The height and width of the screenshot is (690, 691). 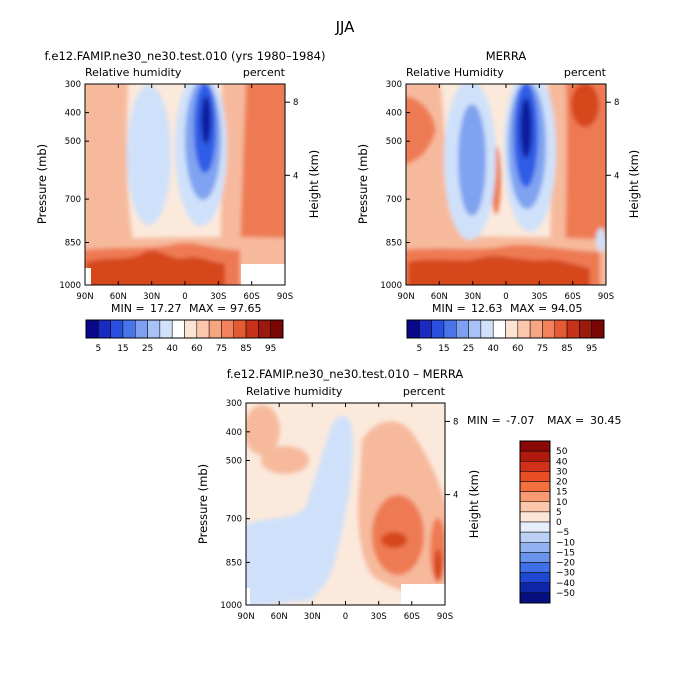 I want to click on model-legend: 5 15 25 40 60 75 85 95, so click(x=184, y=336).